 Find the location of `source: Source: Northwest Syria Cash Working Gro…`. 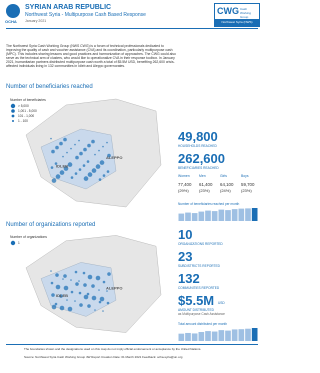

source: Source: Northwest Syria Cash Working Gro… is located at coordinates (103, 357).